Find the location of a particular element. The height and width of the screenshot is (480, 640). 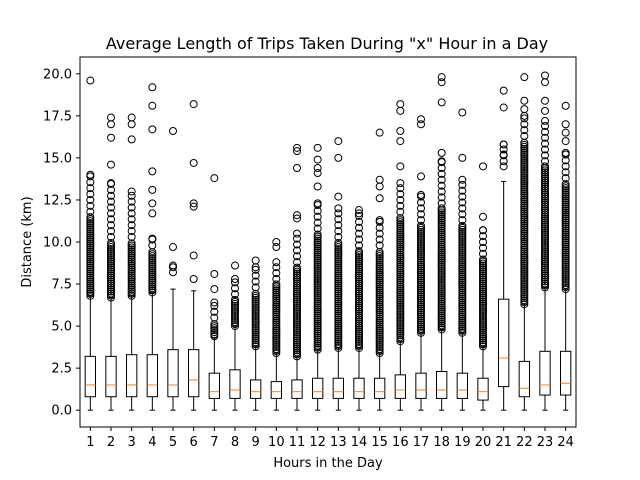

x-tick-label: 12 is located at coordinates (317, 442).